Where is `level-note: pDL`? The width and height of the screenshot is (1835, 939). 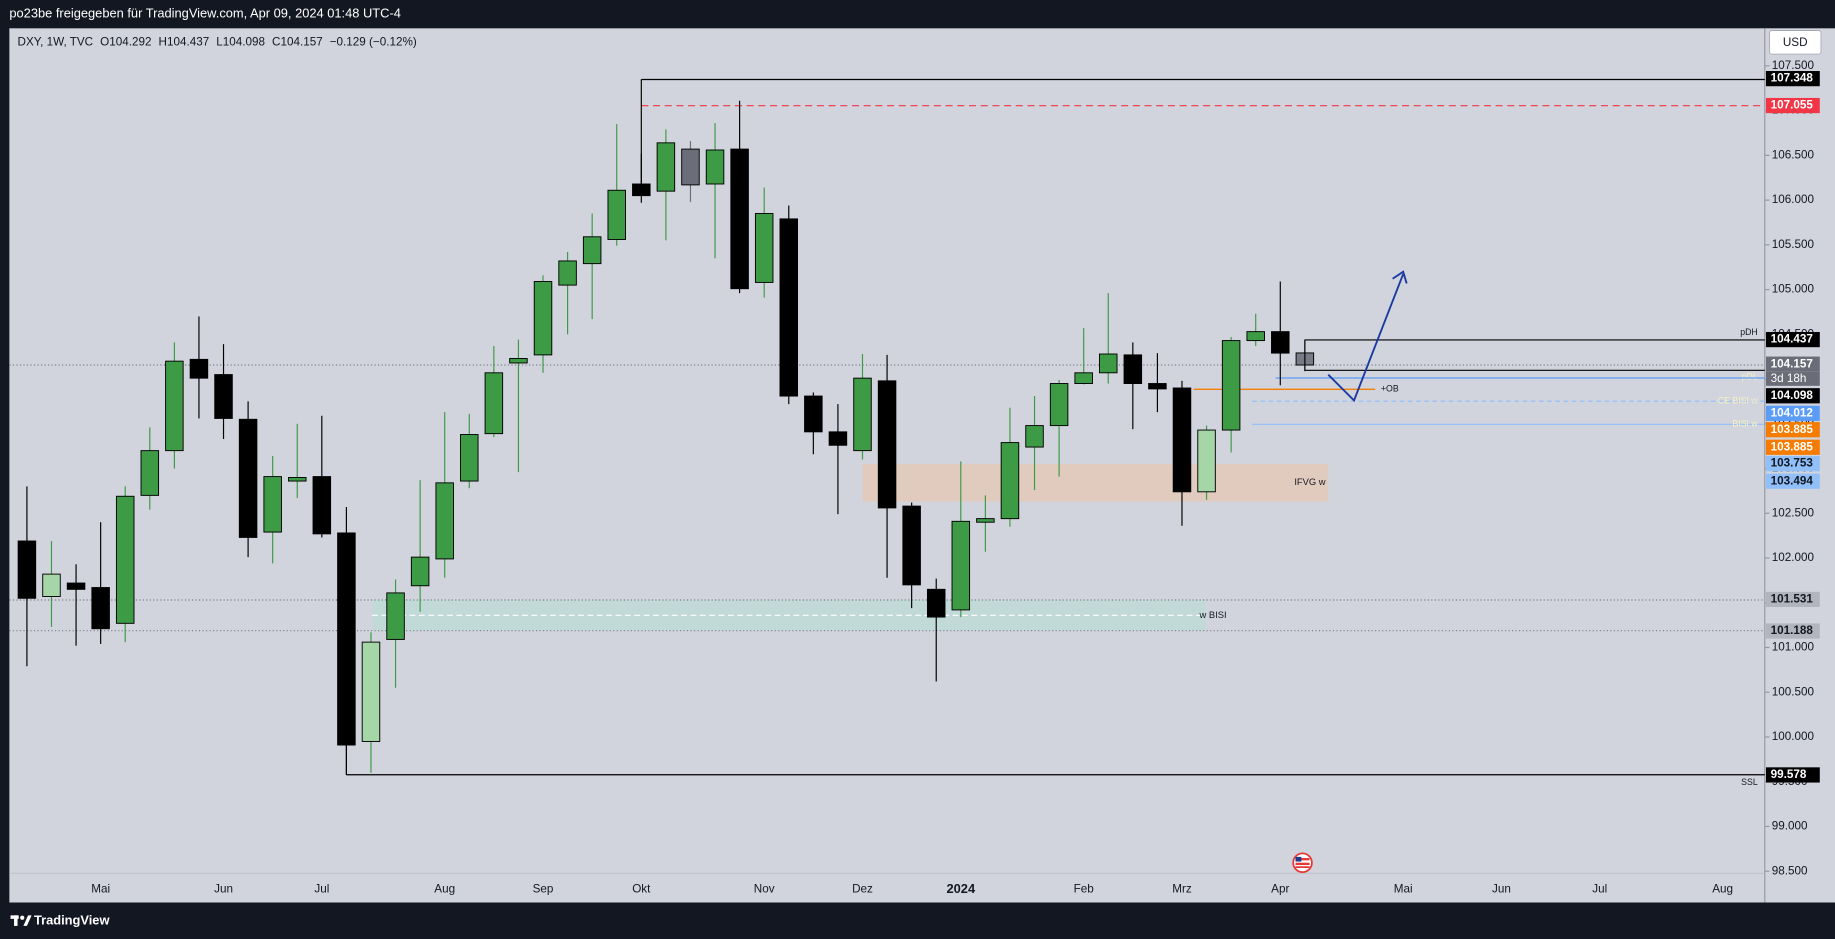
level-note: pDL is located at coordinates (1750, 377).